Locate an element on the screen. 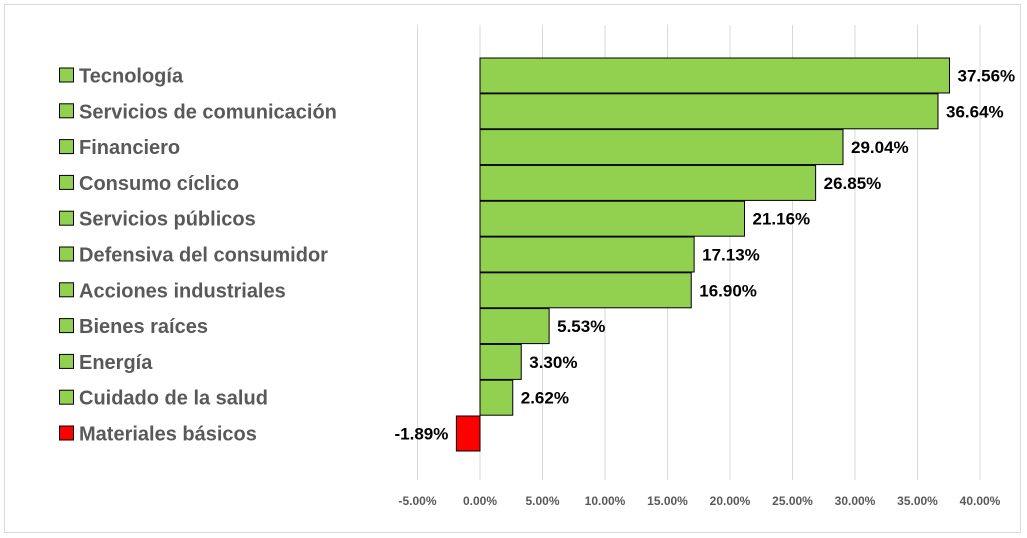 This screenshot has width=1027, height=538. category-label: Acciones industriales is located at coordinates (182, 291).